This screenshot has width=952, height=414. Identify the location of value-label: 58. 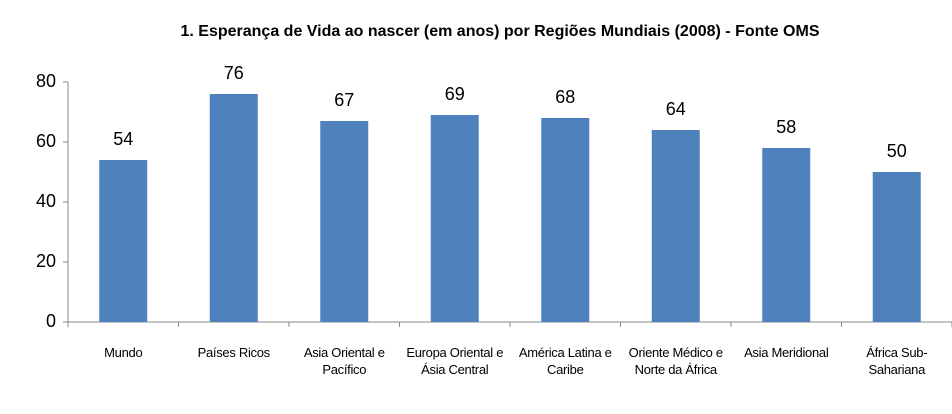
(786, 127).